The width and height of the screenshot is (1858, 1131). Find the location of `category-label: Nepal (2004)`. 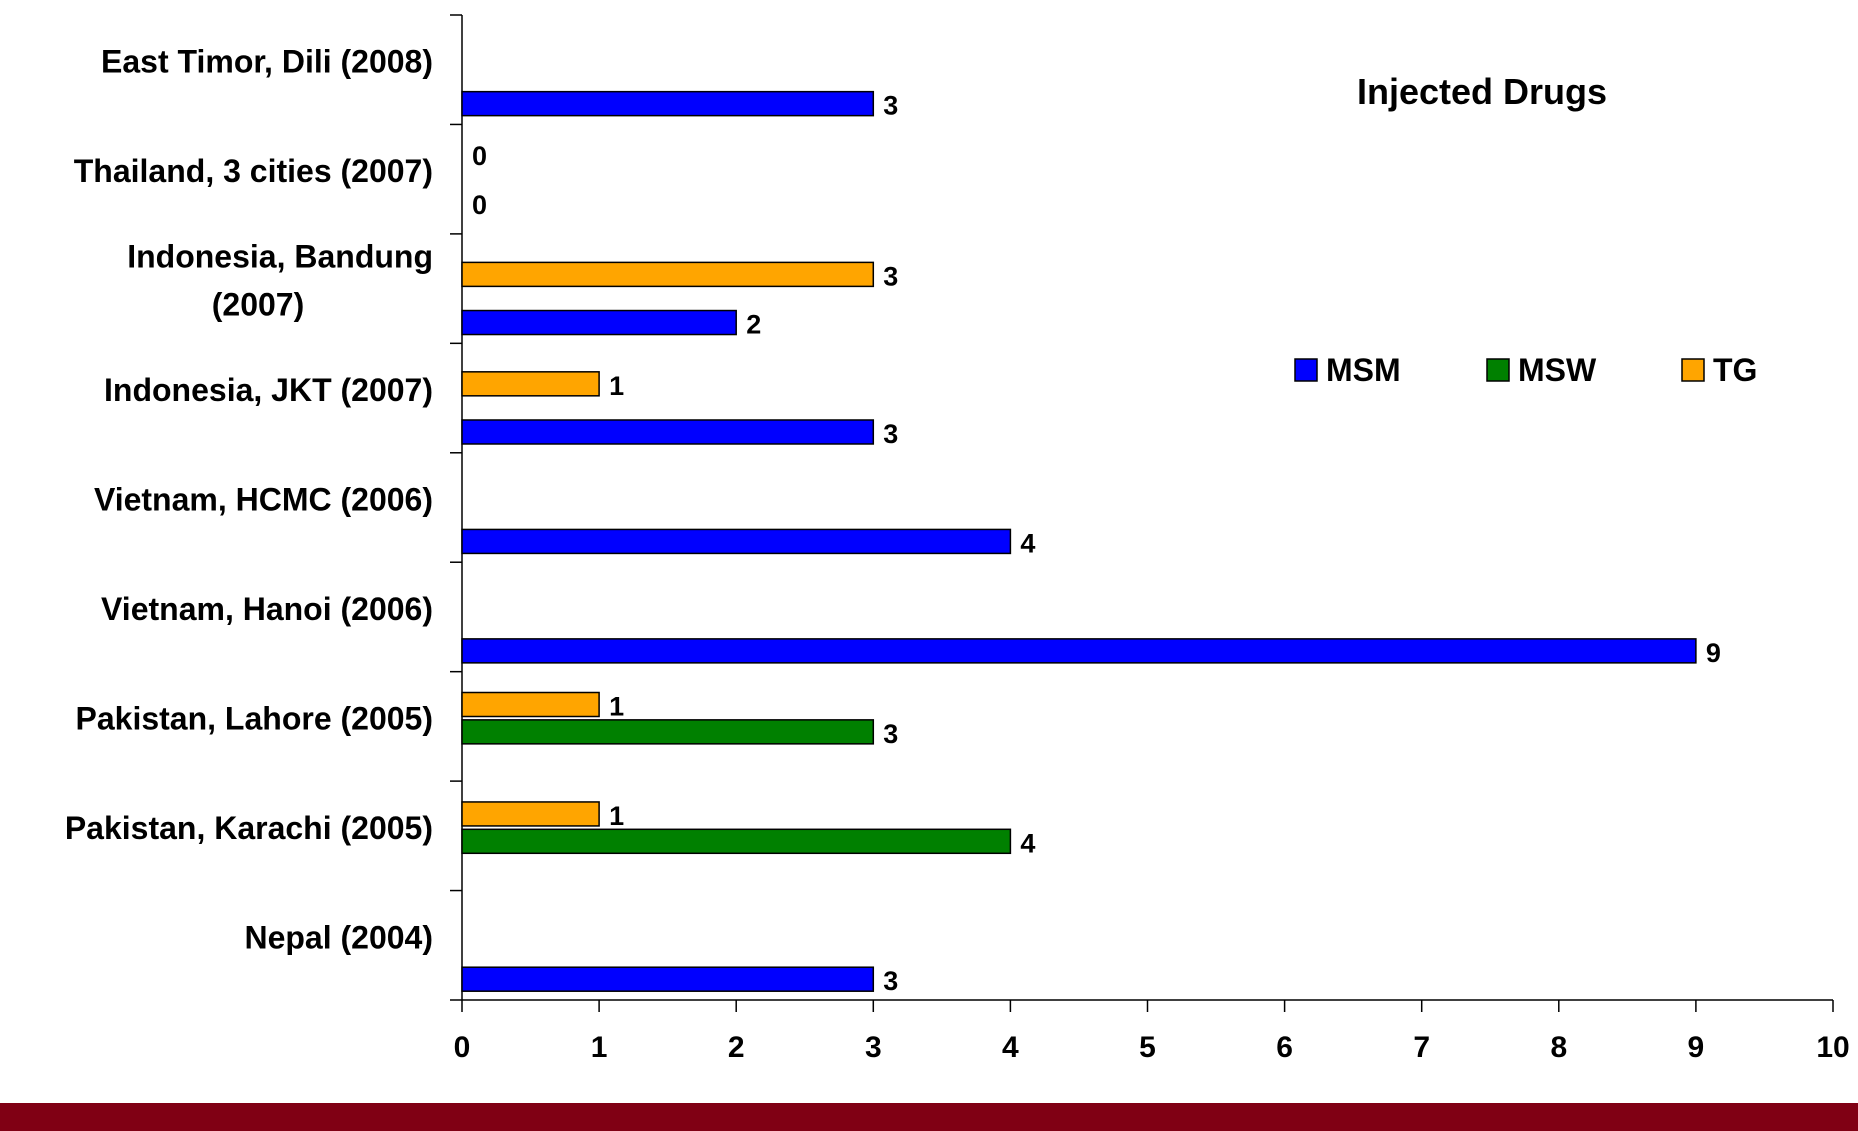

category-label: Nepal (2004) is located at coordinates (338, 937).